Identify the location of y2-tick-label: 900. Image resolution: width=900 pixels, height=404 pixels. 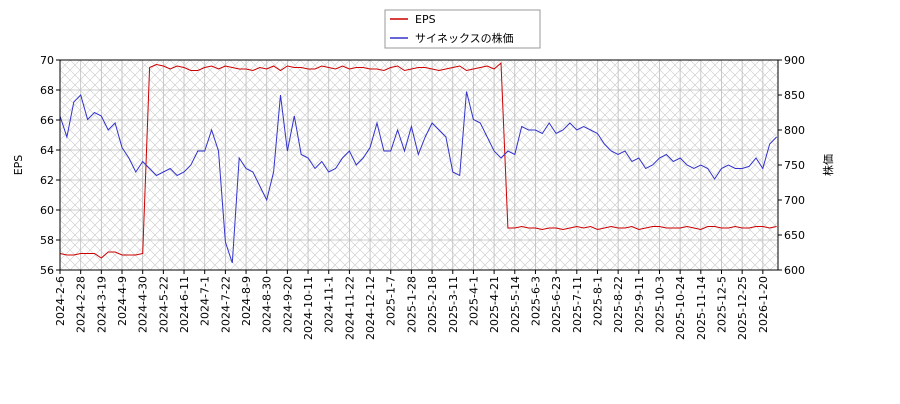
(794, 60).